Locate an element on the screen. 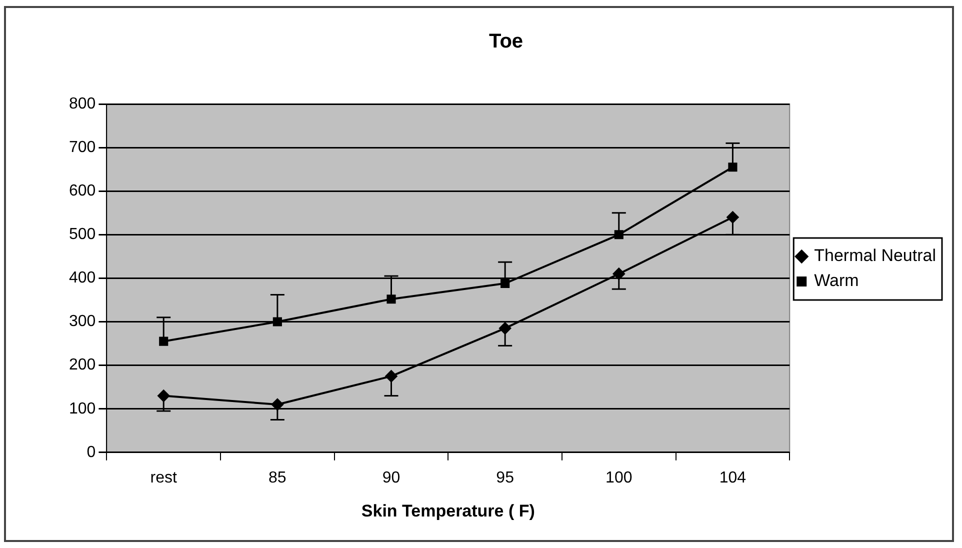  legend-label: Thermal Neutral is located at coordinates (875, 256).